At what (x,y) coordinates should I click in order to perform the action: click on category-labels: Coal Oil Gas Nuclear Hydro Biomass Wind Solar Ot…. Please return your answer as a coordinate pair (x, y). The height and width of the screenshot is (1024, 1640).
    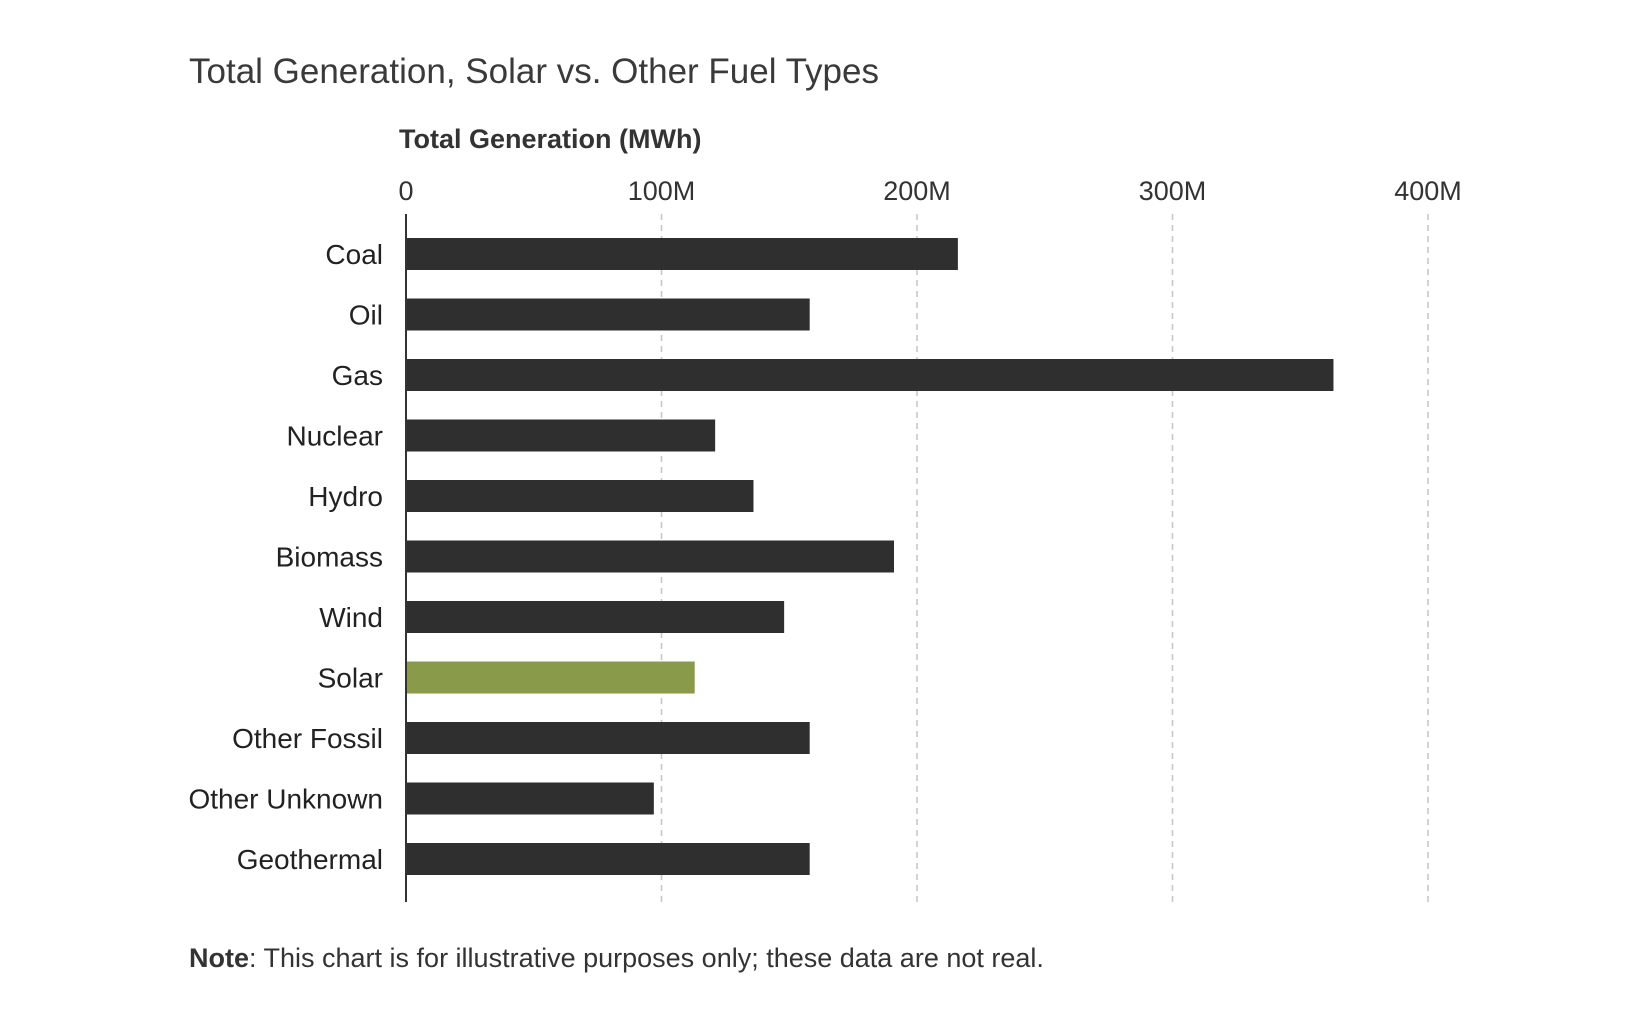
    Looking at the image, I should click on (285, 557).